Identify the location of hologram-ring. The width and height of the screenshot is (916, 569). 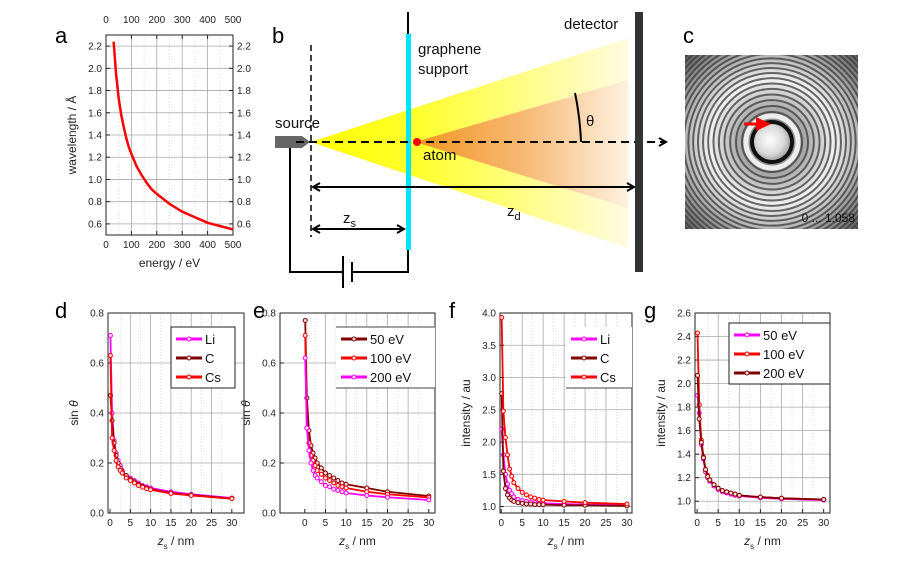
(772, 142).